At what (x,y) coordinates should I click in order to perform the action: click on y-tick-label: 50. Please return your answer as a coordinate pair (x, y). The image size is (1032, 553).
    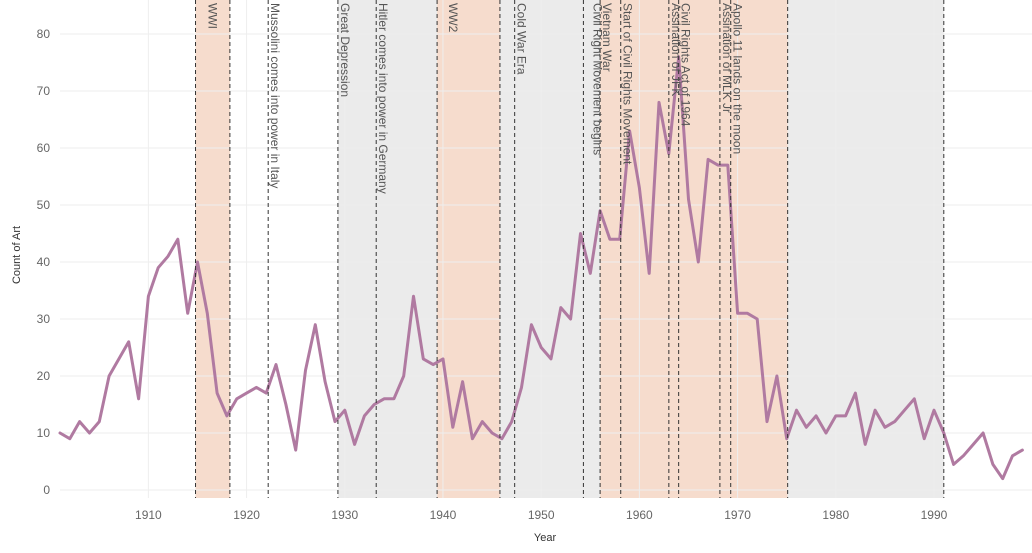
    Looking at the image, I should click on (44, 205).